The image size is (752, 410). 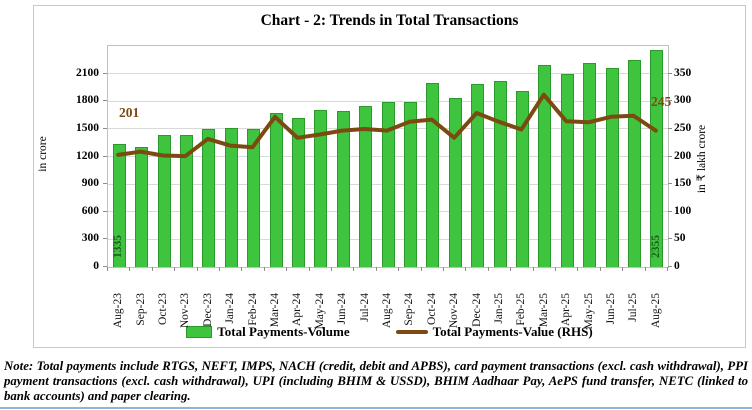 What do you see at coordinates (683, 127) in the screenshot?
I see `right-axis-tick-label: 250` at bounding box center [683, 127].